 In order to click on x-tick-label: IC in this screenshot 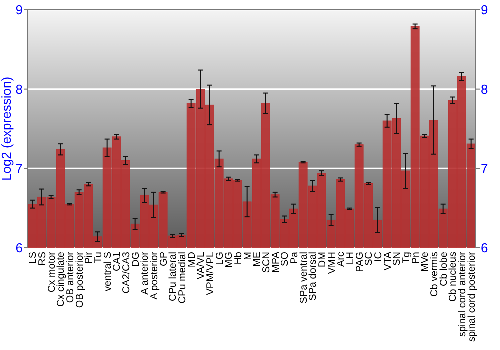, I will do `click(379, 257)`.